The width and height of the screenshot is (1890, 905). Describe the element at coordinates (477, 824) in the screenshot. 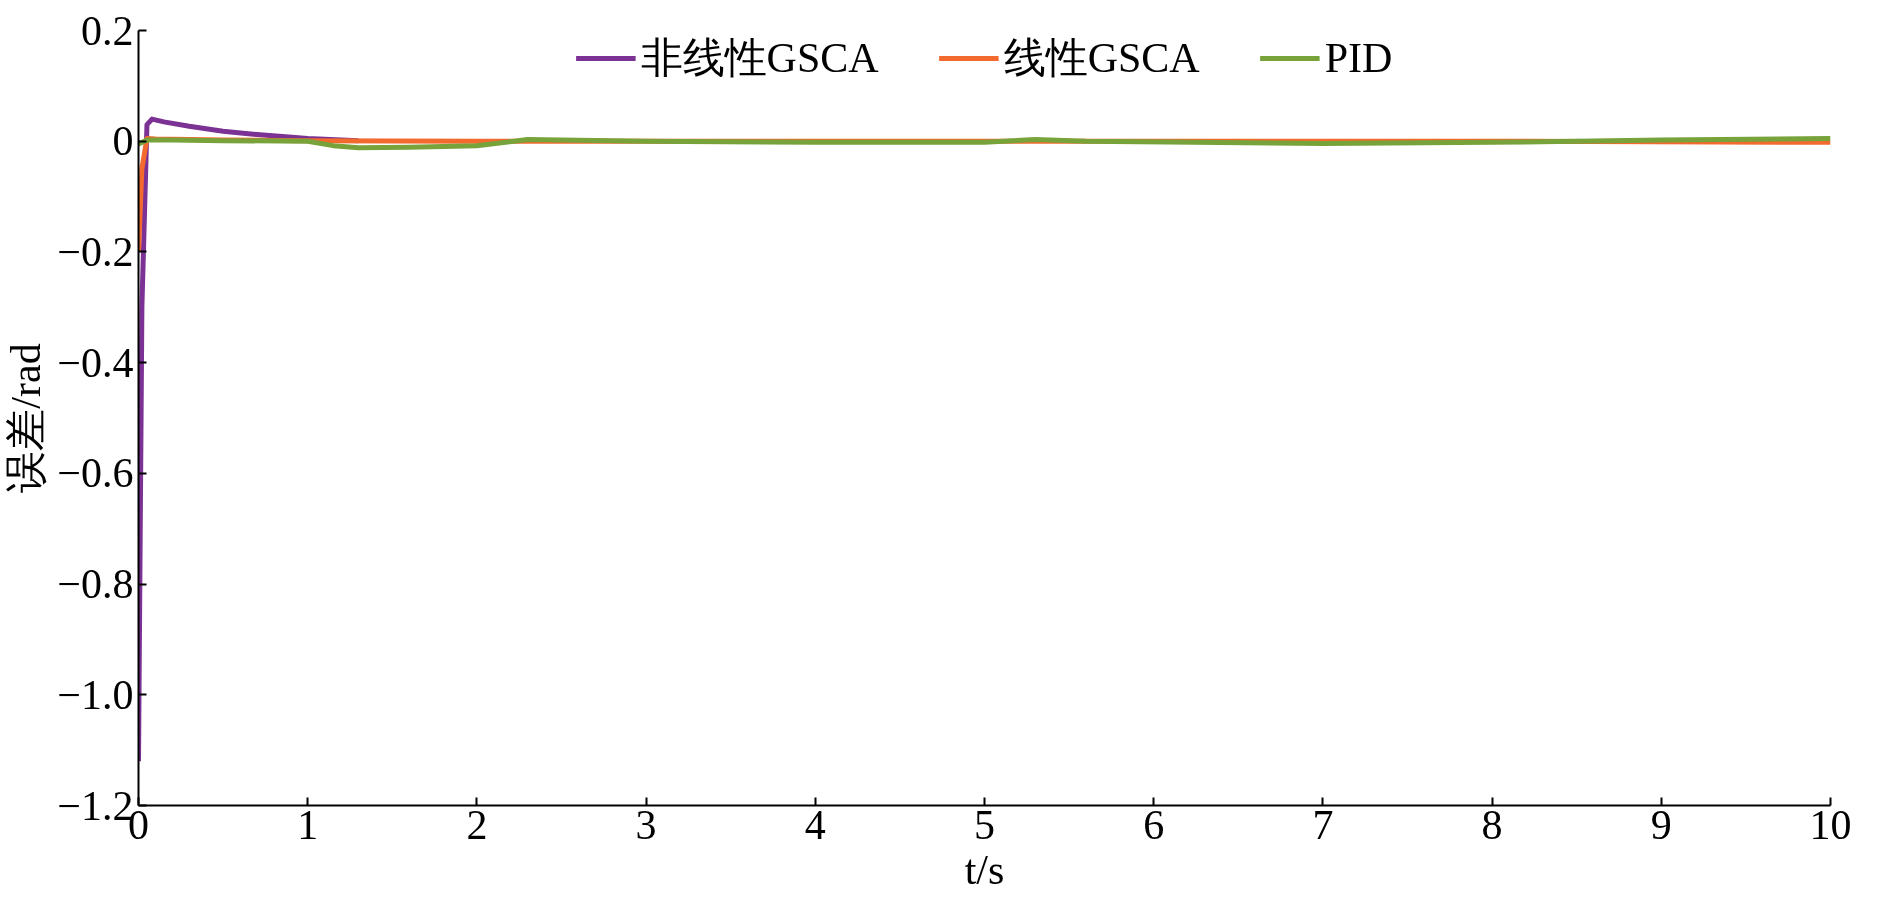

I see `x-tick-label: 2` at that location.